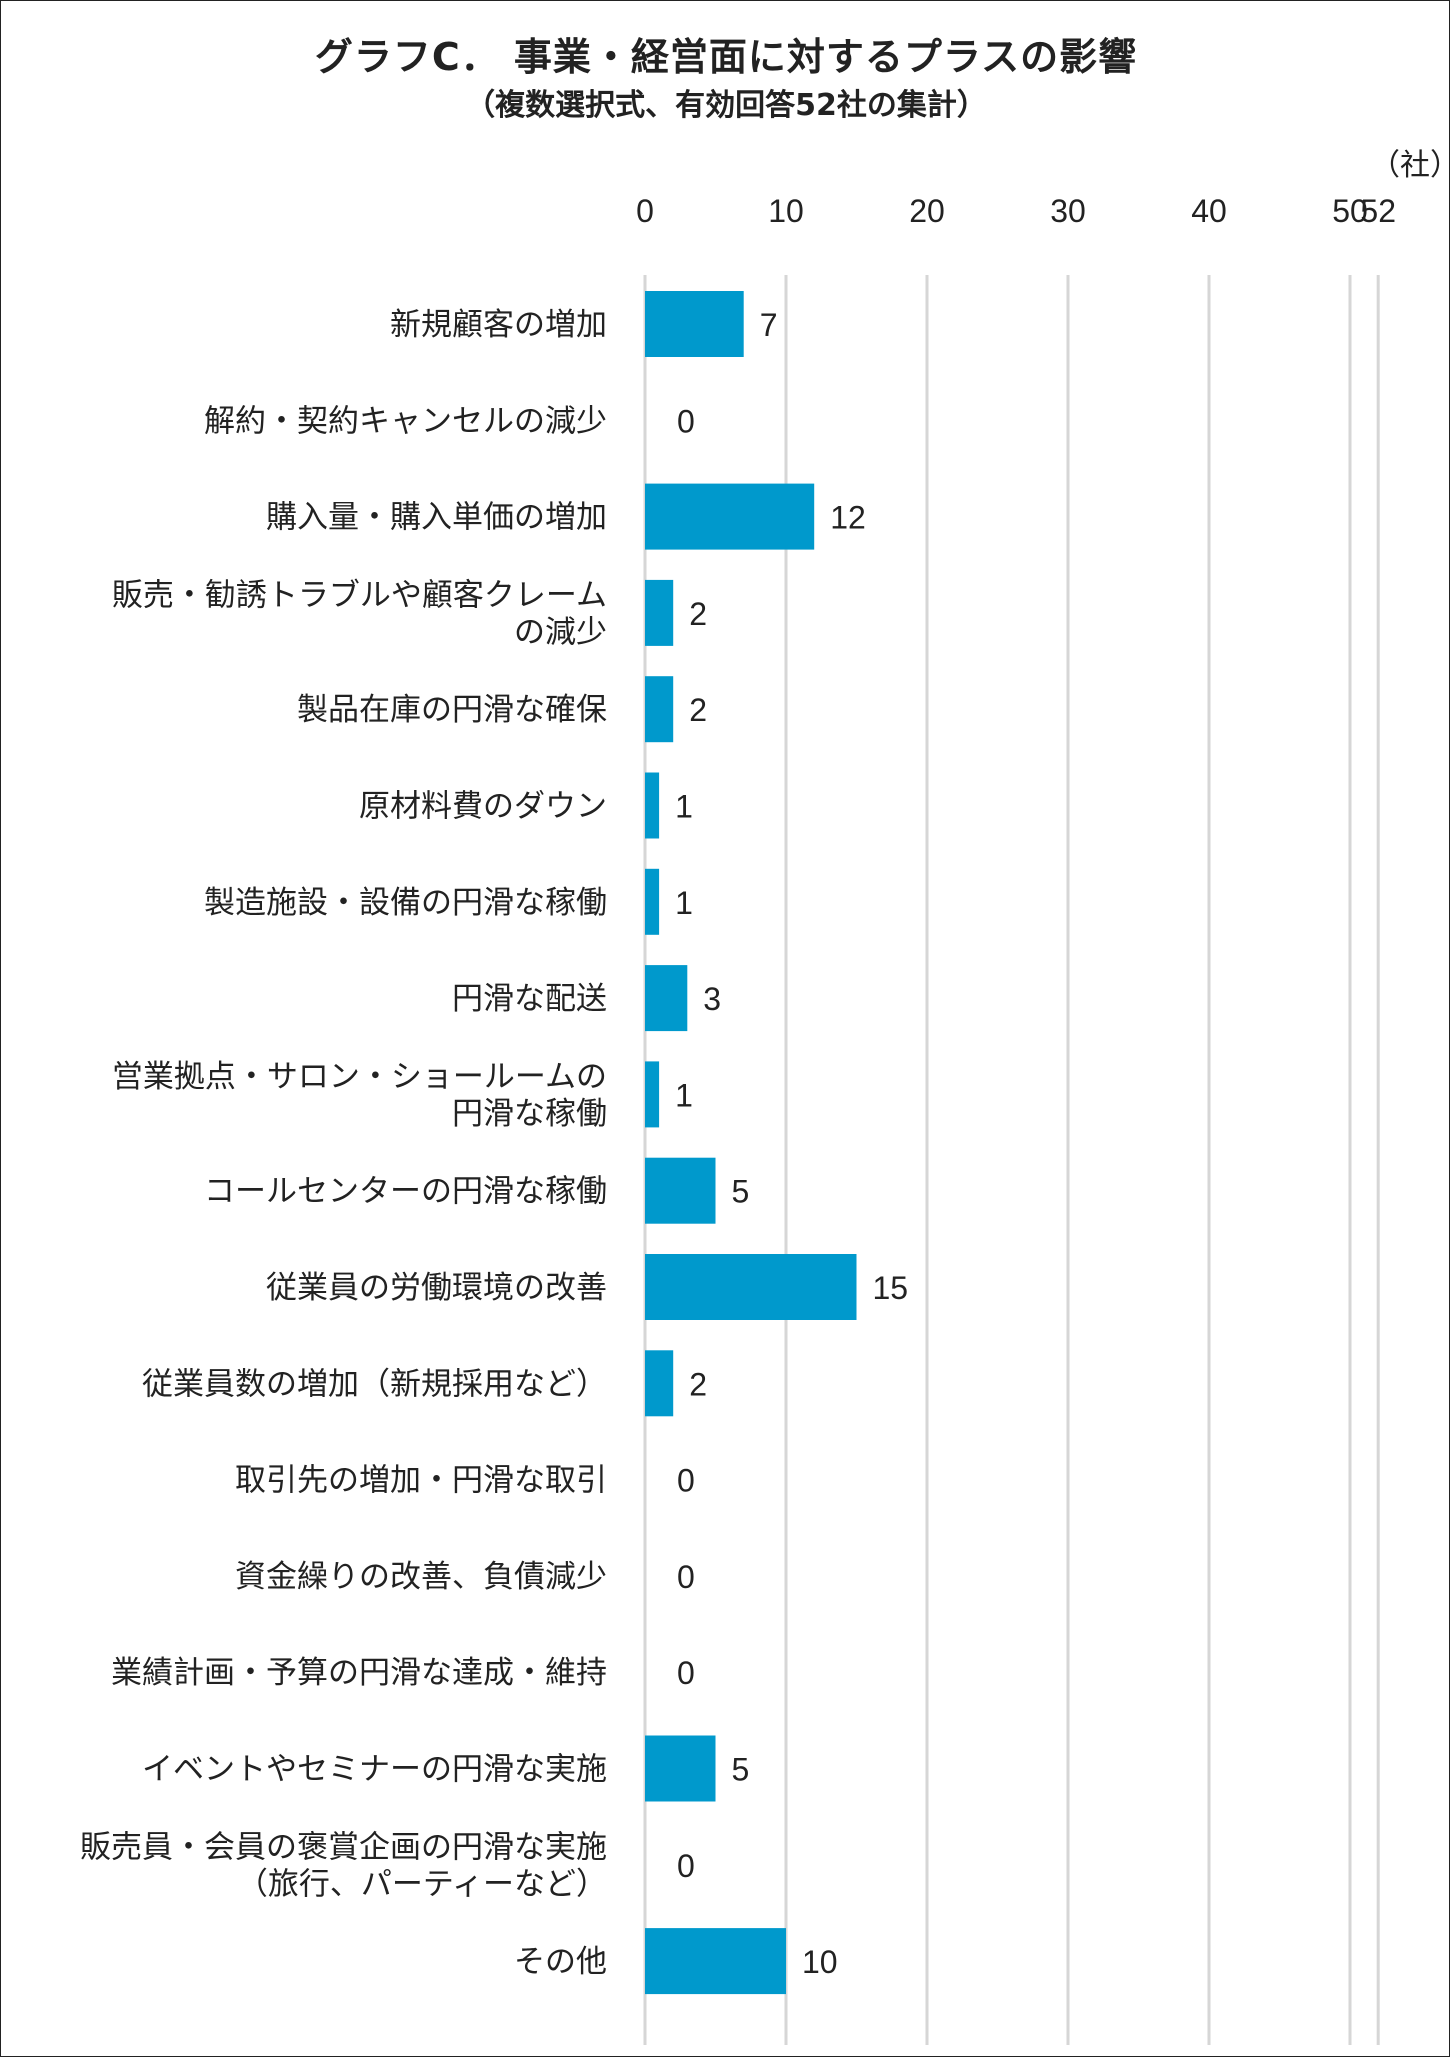 This screenshot has height=2059, width=1452. Describe the element at coordinates (483, 807) in the screenshot. I see `category-label: 原材料費のダウン` at that location.